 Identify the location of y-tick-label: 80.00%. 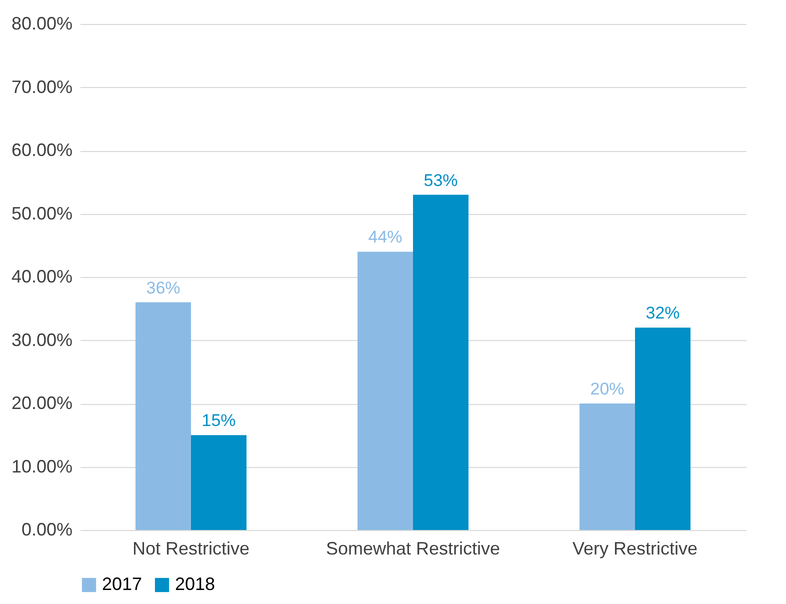
(41, 24).